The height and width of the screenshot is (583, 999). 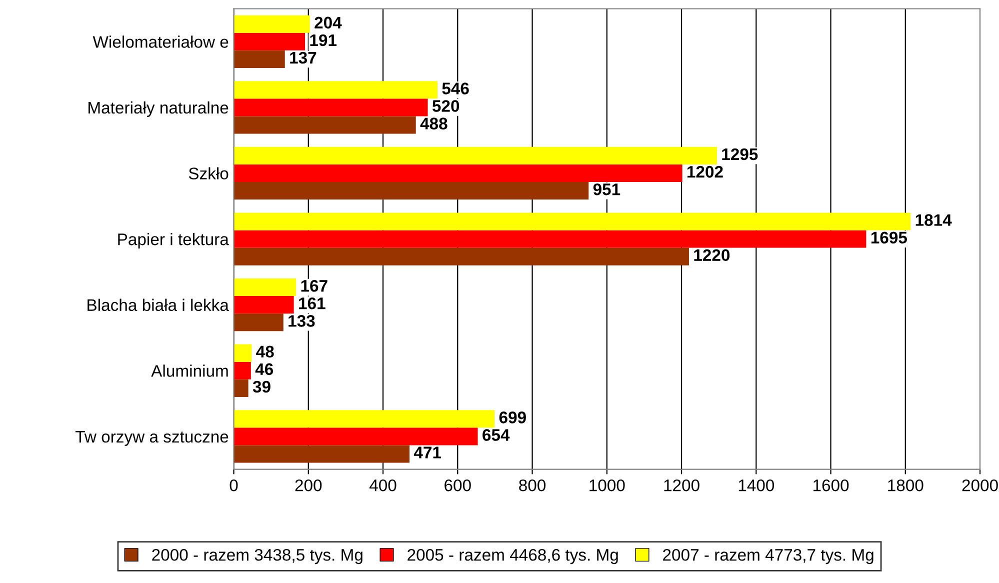 What do you see at coordinates (323, 40) in the screenshot?
I see `data-label: 191` at bounding box center [323, 40].